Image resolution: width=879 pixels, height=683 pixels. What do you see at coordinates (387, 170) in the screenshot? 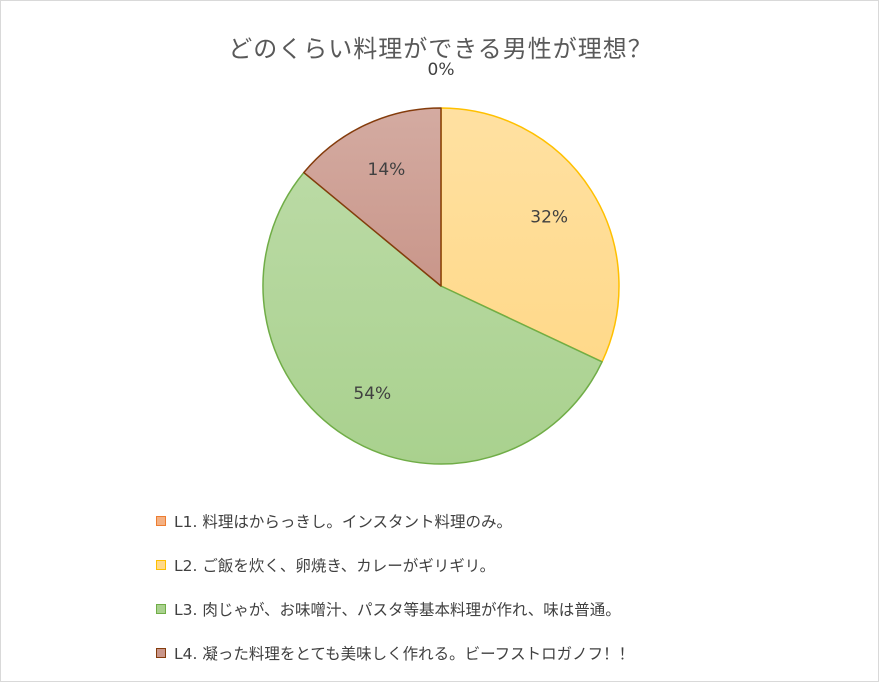
I see `data-label-l4: 14%` at bounding box center [387, 170].